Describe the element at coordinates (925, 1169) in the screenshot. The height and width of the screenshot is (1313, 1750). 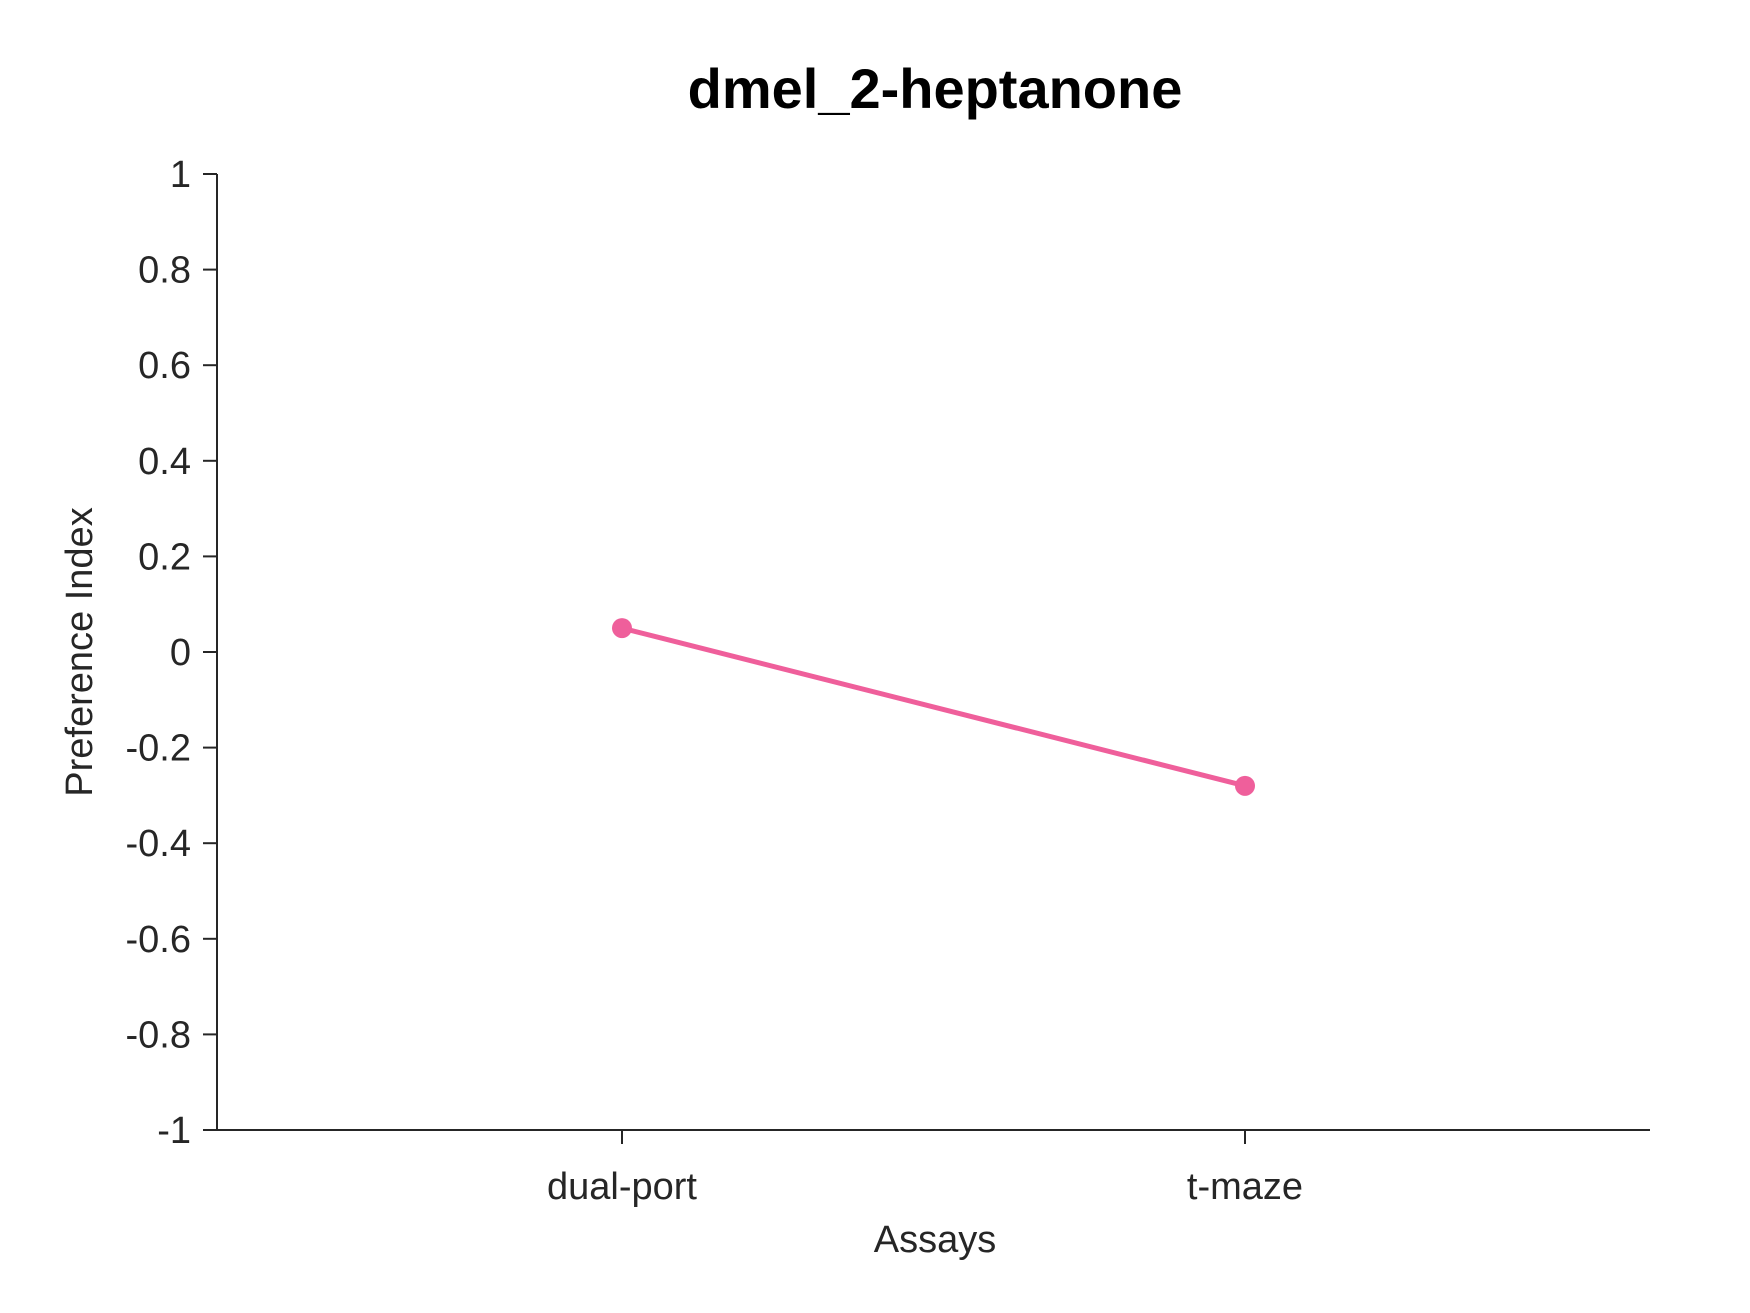
I see `x-axis-ticks: dual-port t-maze` at that location.